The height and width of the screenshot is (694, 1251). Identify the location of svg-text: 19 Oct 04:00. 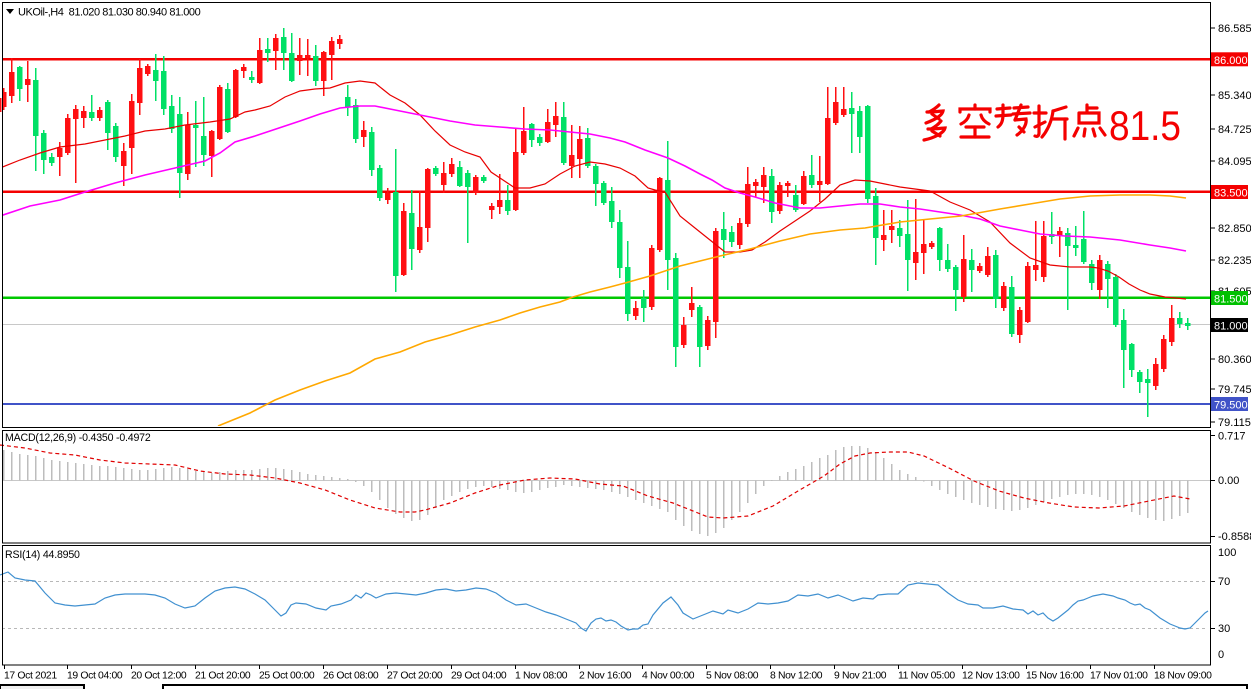
(95, 676).